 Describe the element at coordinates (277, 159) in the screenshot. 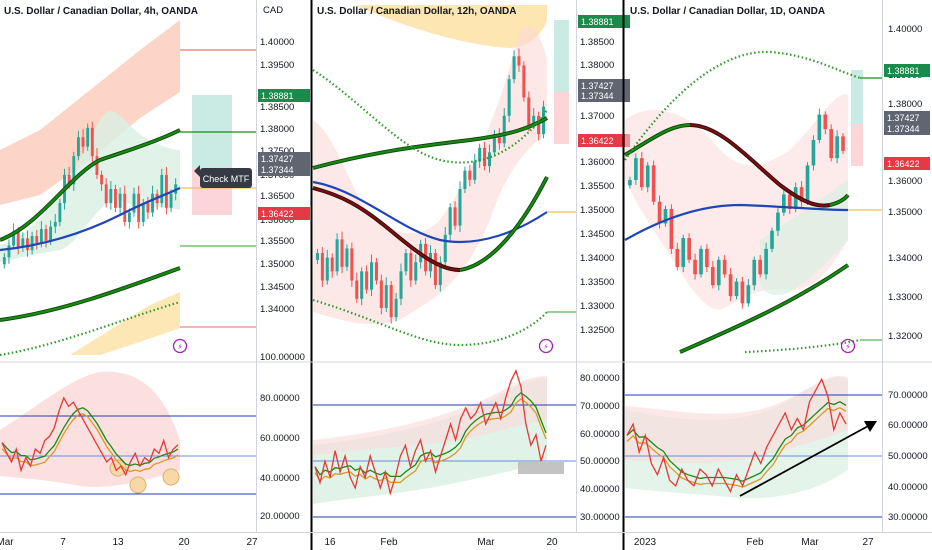

I see `price-tag-label: 1.37427` at that location.